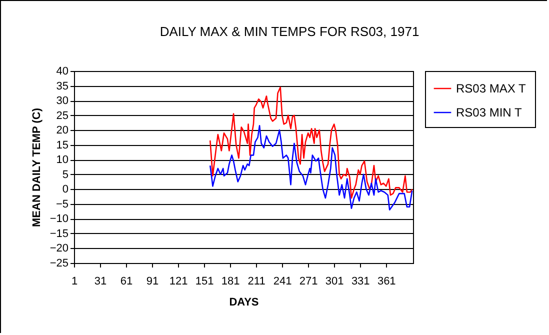 This screenshot has width=549, height=335. What do you see at coordinates (59, 219) in the screenshot?
I see `y-tick-label: −10` at bounding box center [59, 219].